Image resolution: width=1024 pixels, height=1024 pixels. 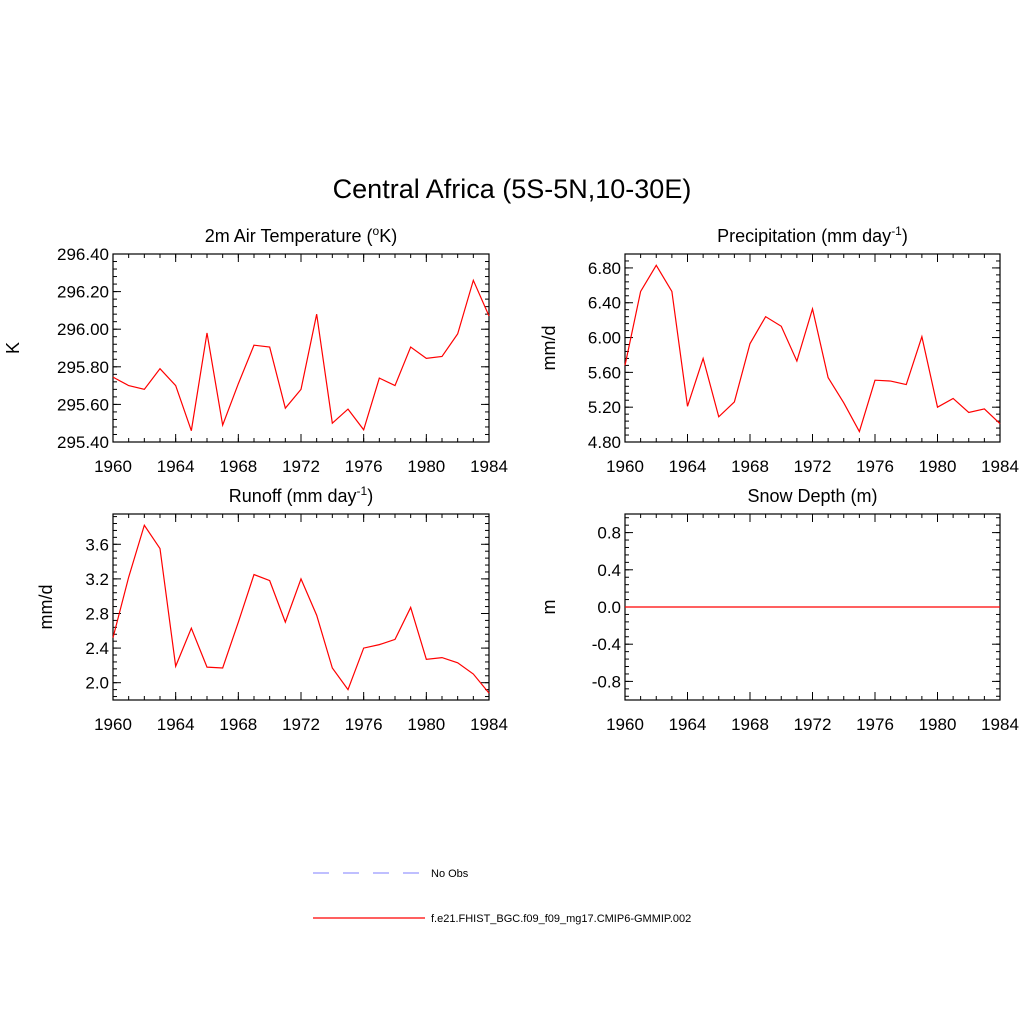 I want to click on y-tick-label: 5.20, so click(x=604, y=407).